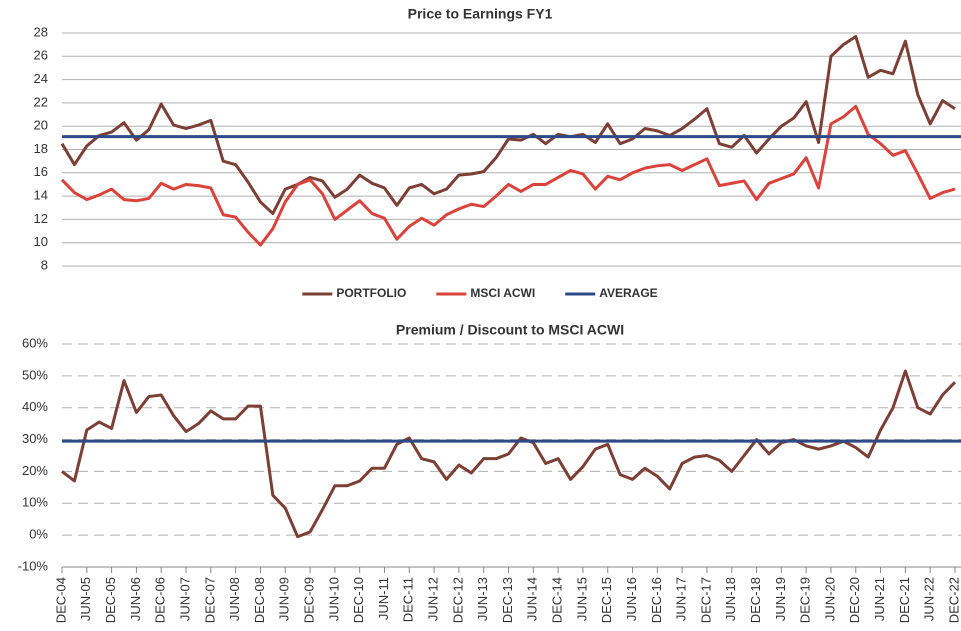  What do you see at coordinates (358, 600) in the screenshot?
I see `x-tick-label: DEC-10` at bounding box center [358, 600].